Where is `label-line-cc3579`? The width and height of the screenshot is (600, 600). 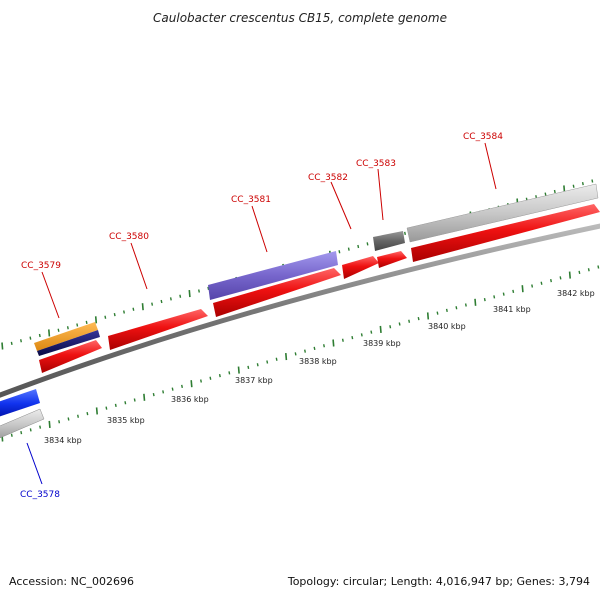 label-line-cc3579 is located at coordinates (50, 295).